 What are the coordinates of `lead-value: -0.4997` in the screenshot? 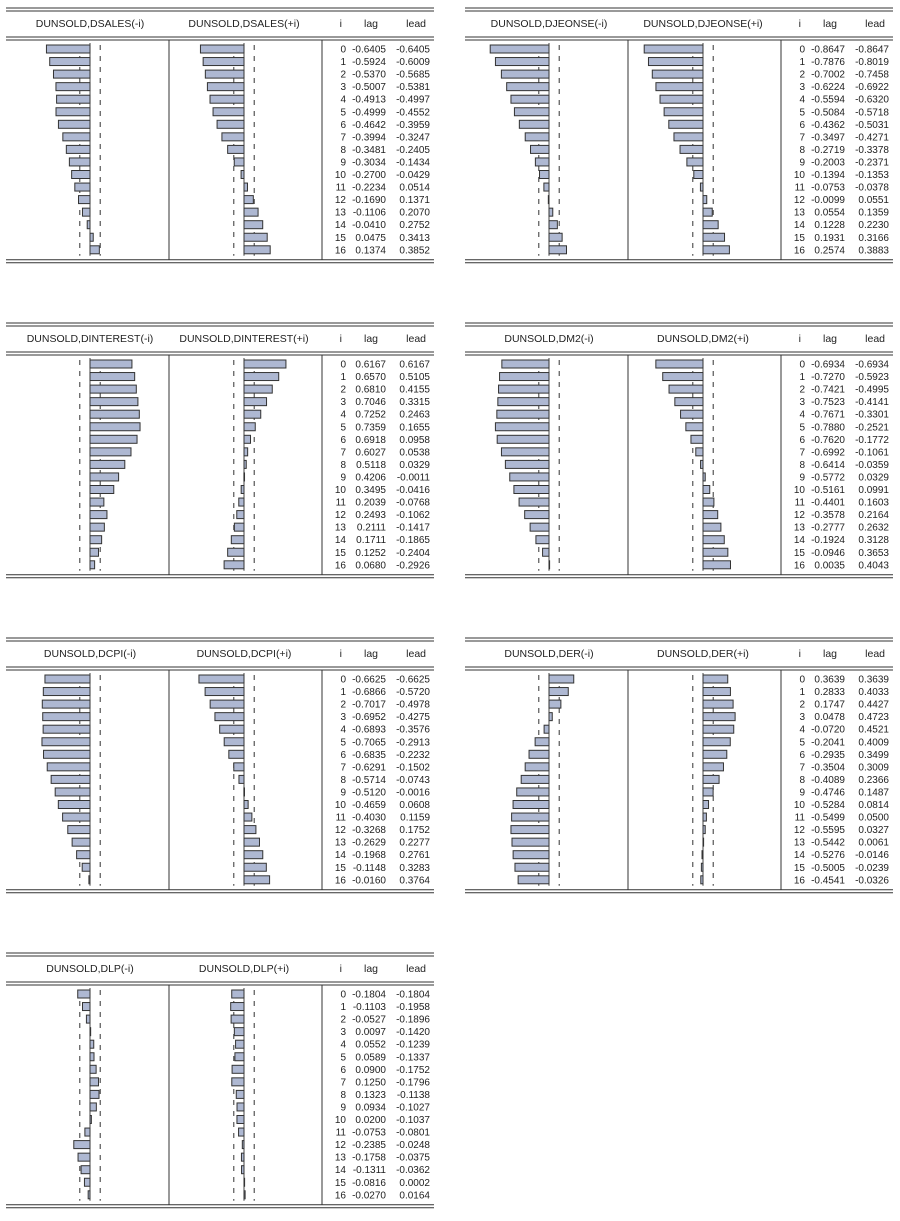 It's located at (413, 100).